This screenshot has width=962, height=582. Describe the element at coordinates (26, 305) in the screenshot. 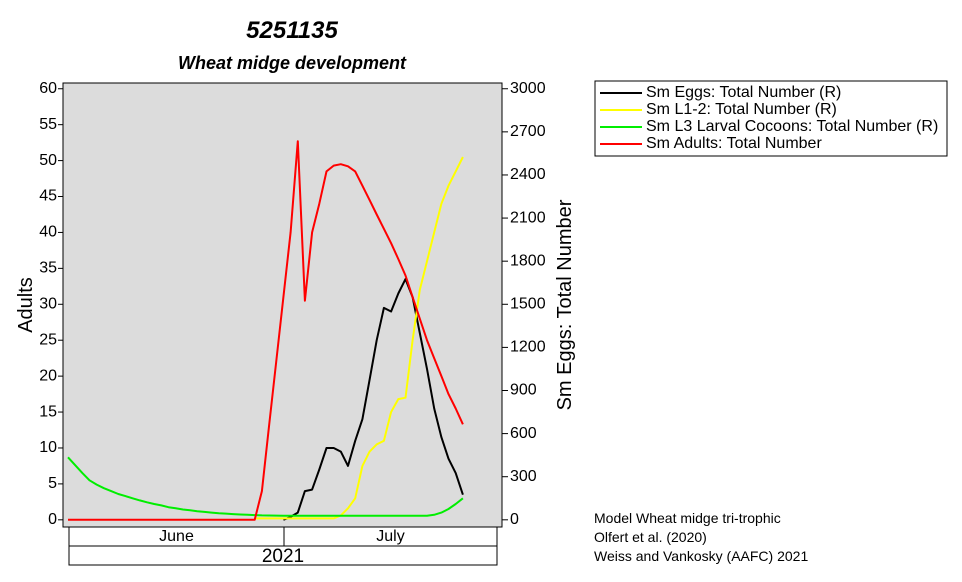

I see `y-axis-label: Adults` at that location.